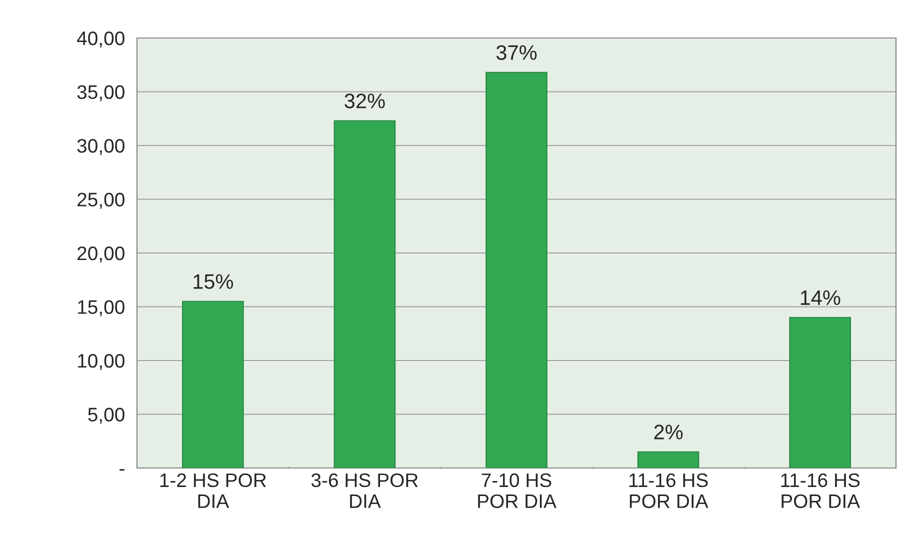 The height and width of the screenshot is (549, 906). Describe the element at coordinates (517, 490) in the screenshot. I see `x-tick-label: 7-10 HS POR DIA` at that location.